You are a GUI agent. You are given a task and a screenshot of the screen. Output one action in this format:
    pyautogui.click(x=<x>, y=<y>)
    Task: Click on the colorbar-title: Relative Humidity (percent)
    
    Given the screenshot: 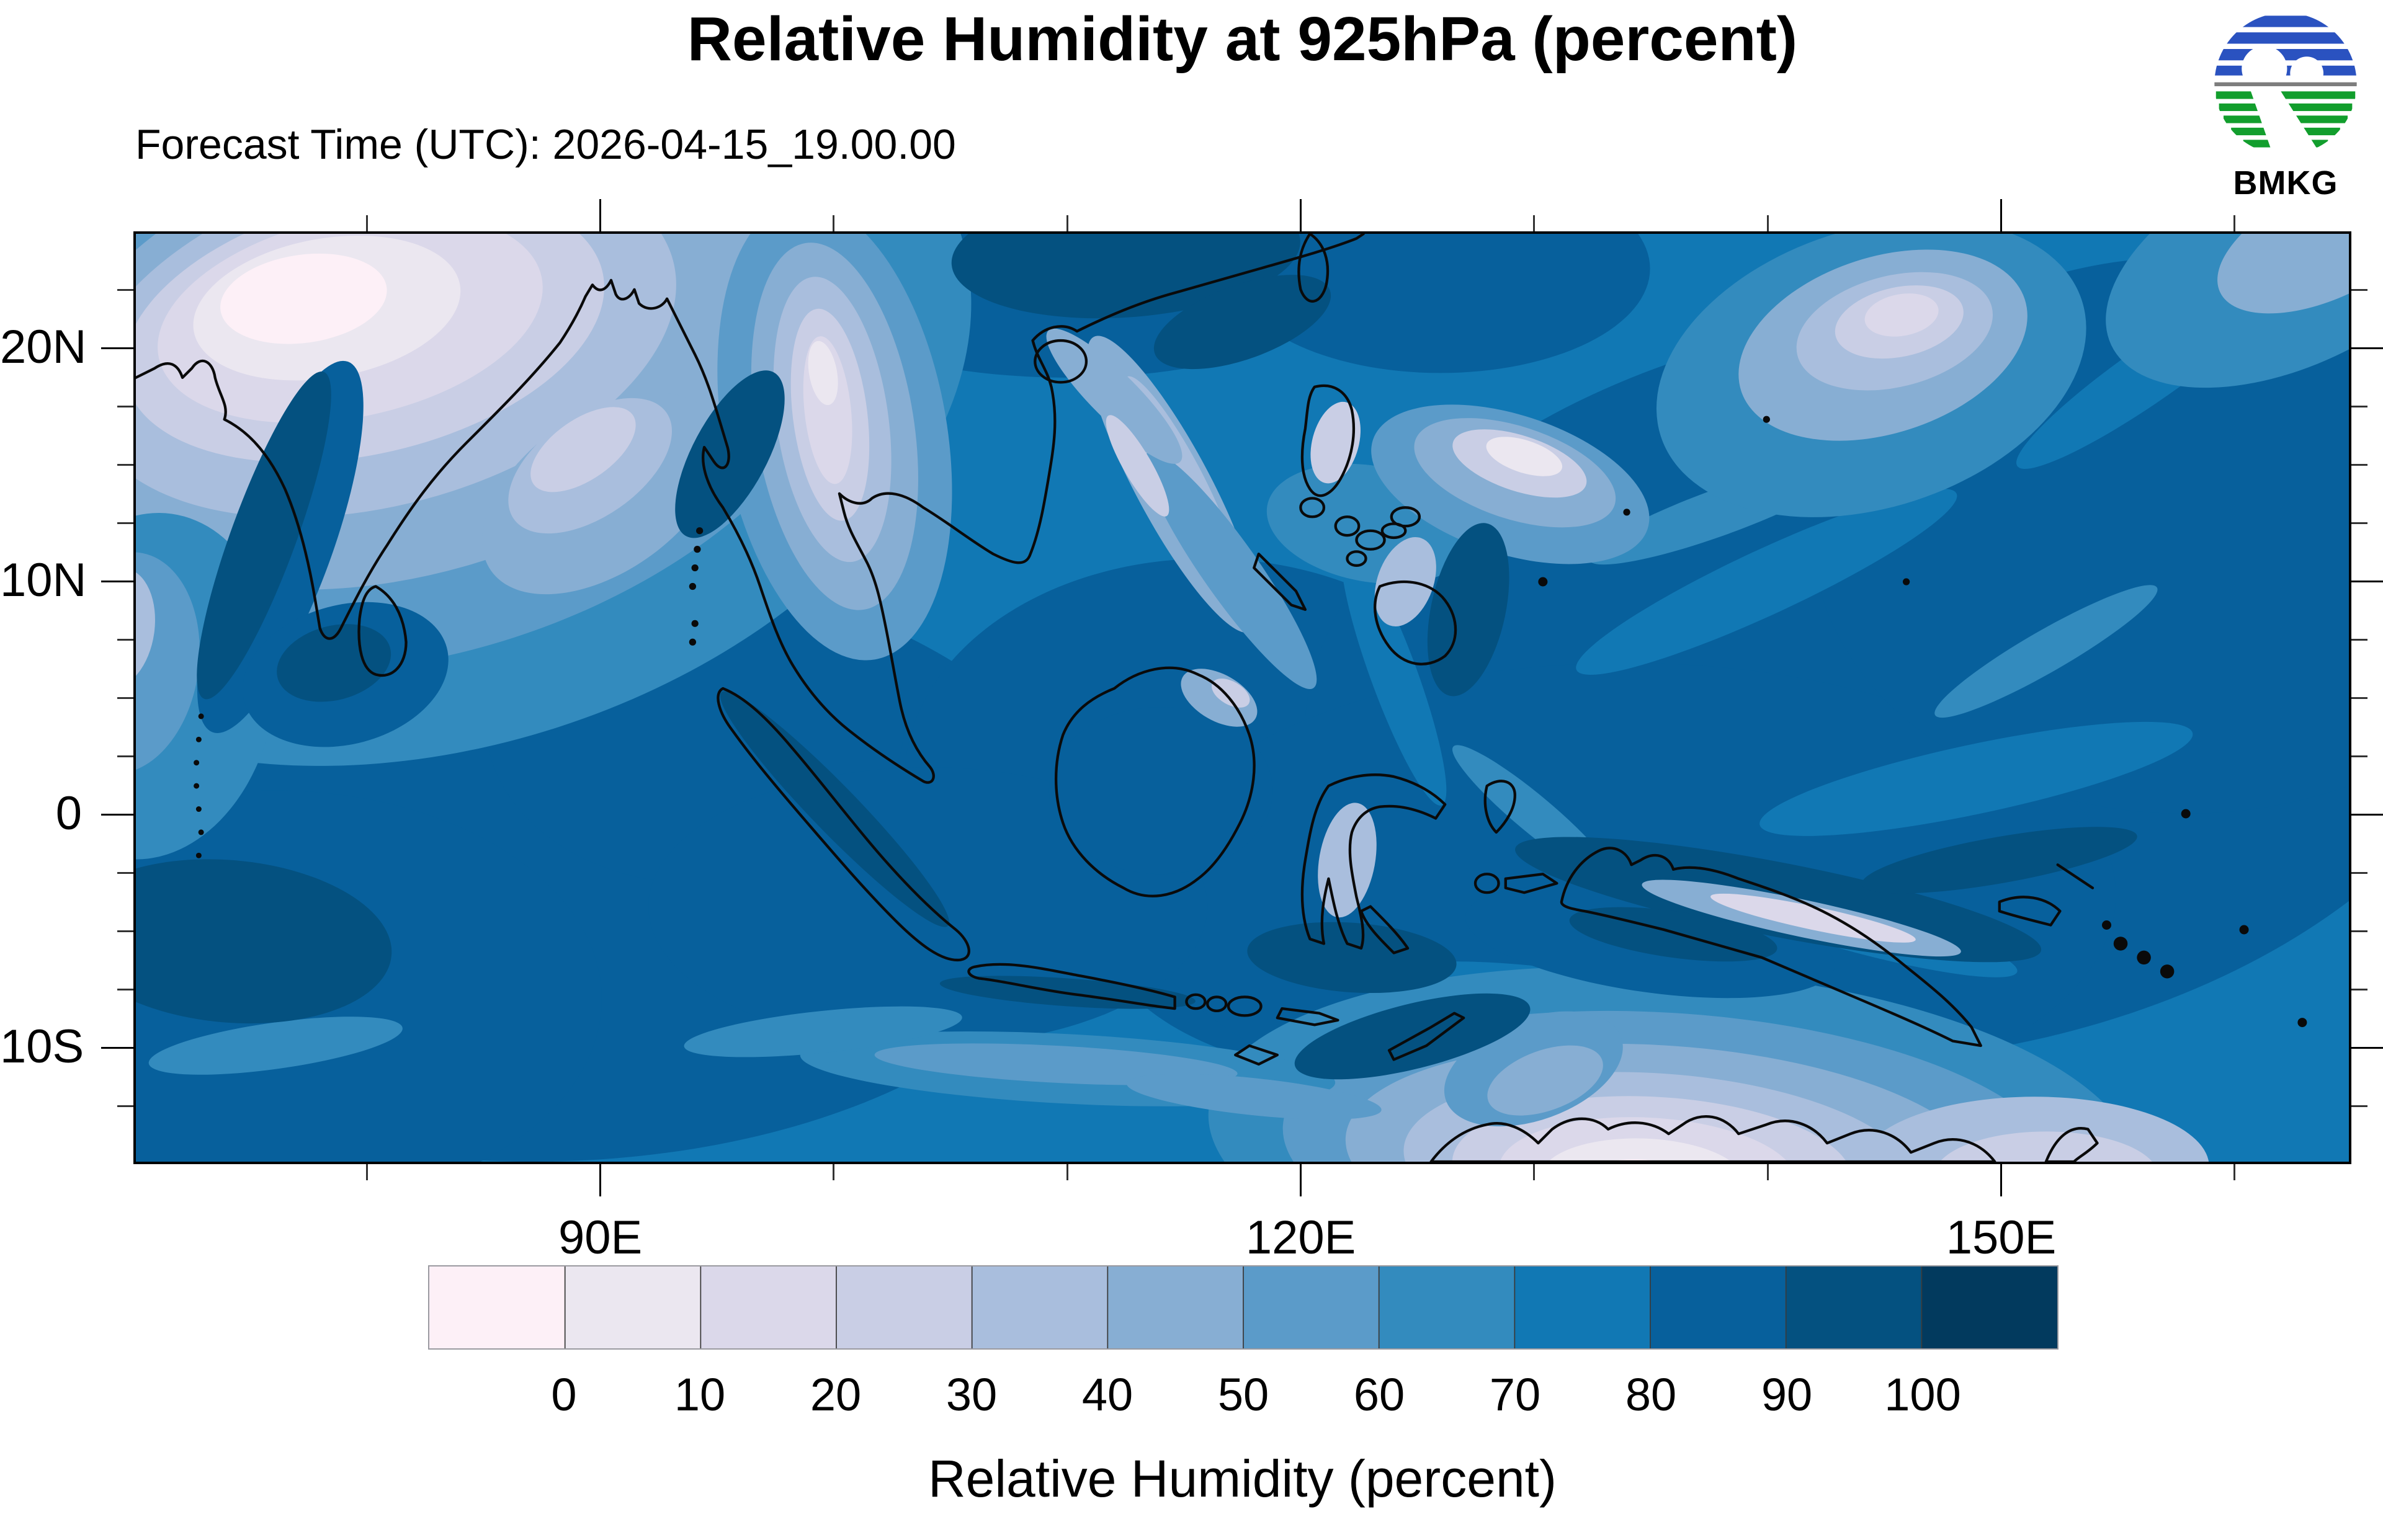 What is the action you would take?
    pyautogui.click(x=1242, y=1479)
    